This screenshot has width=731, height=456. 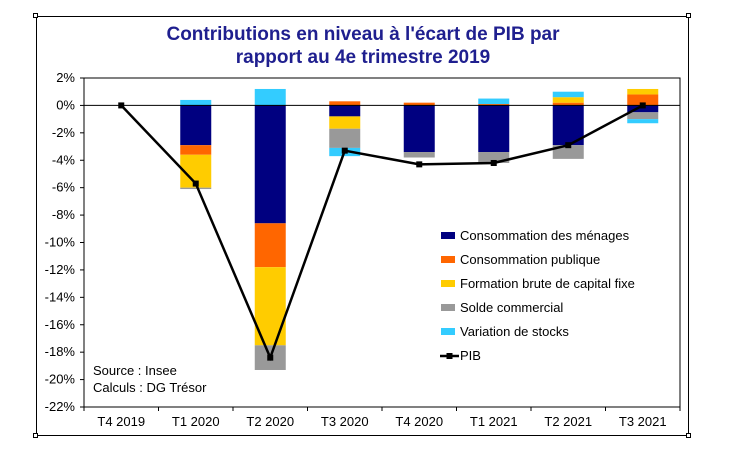 What do you see at coordinates (470, 355) in the screenshot?
I see `legend-label-pib: PIB` at bounding box center [470, 355].